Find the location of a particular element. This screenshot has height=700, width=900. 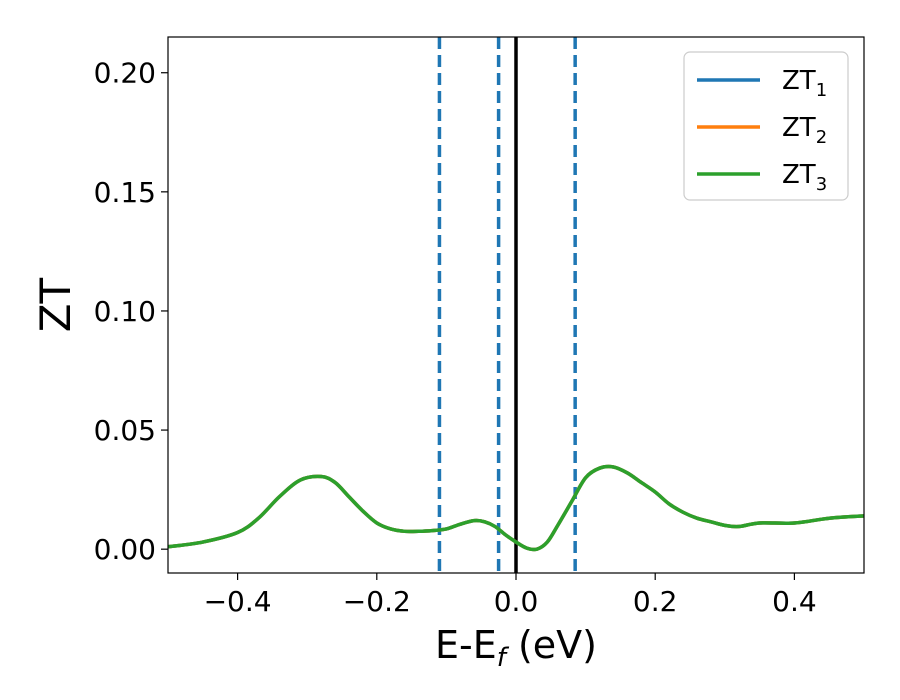

y-axis-ticks: 0.00 0.05 0.10 0.15 0.20 is located at coordinates (131, 311).